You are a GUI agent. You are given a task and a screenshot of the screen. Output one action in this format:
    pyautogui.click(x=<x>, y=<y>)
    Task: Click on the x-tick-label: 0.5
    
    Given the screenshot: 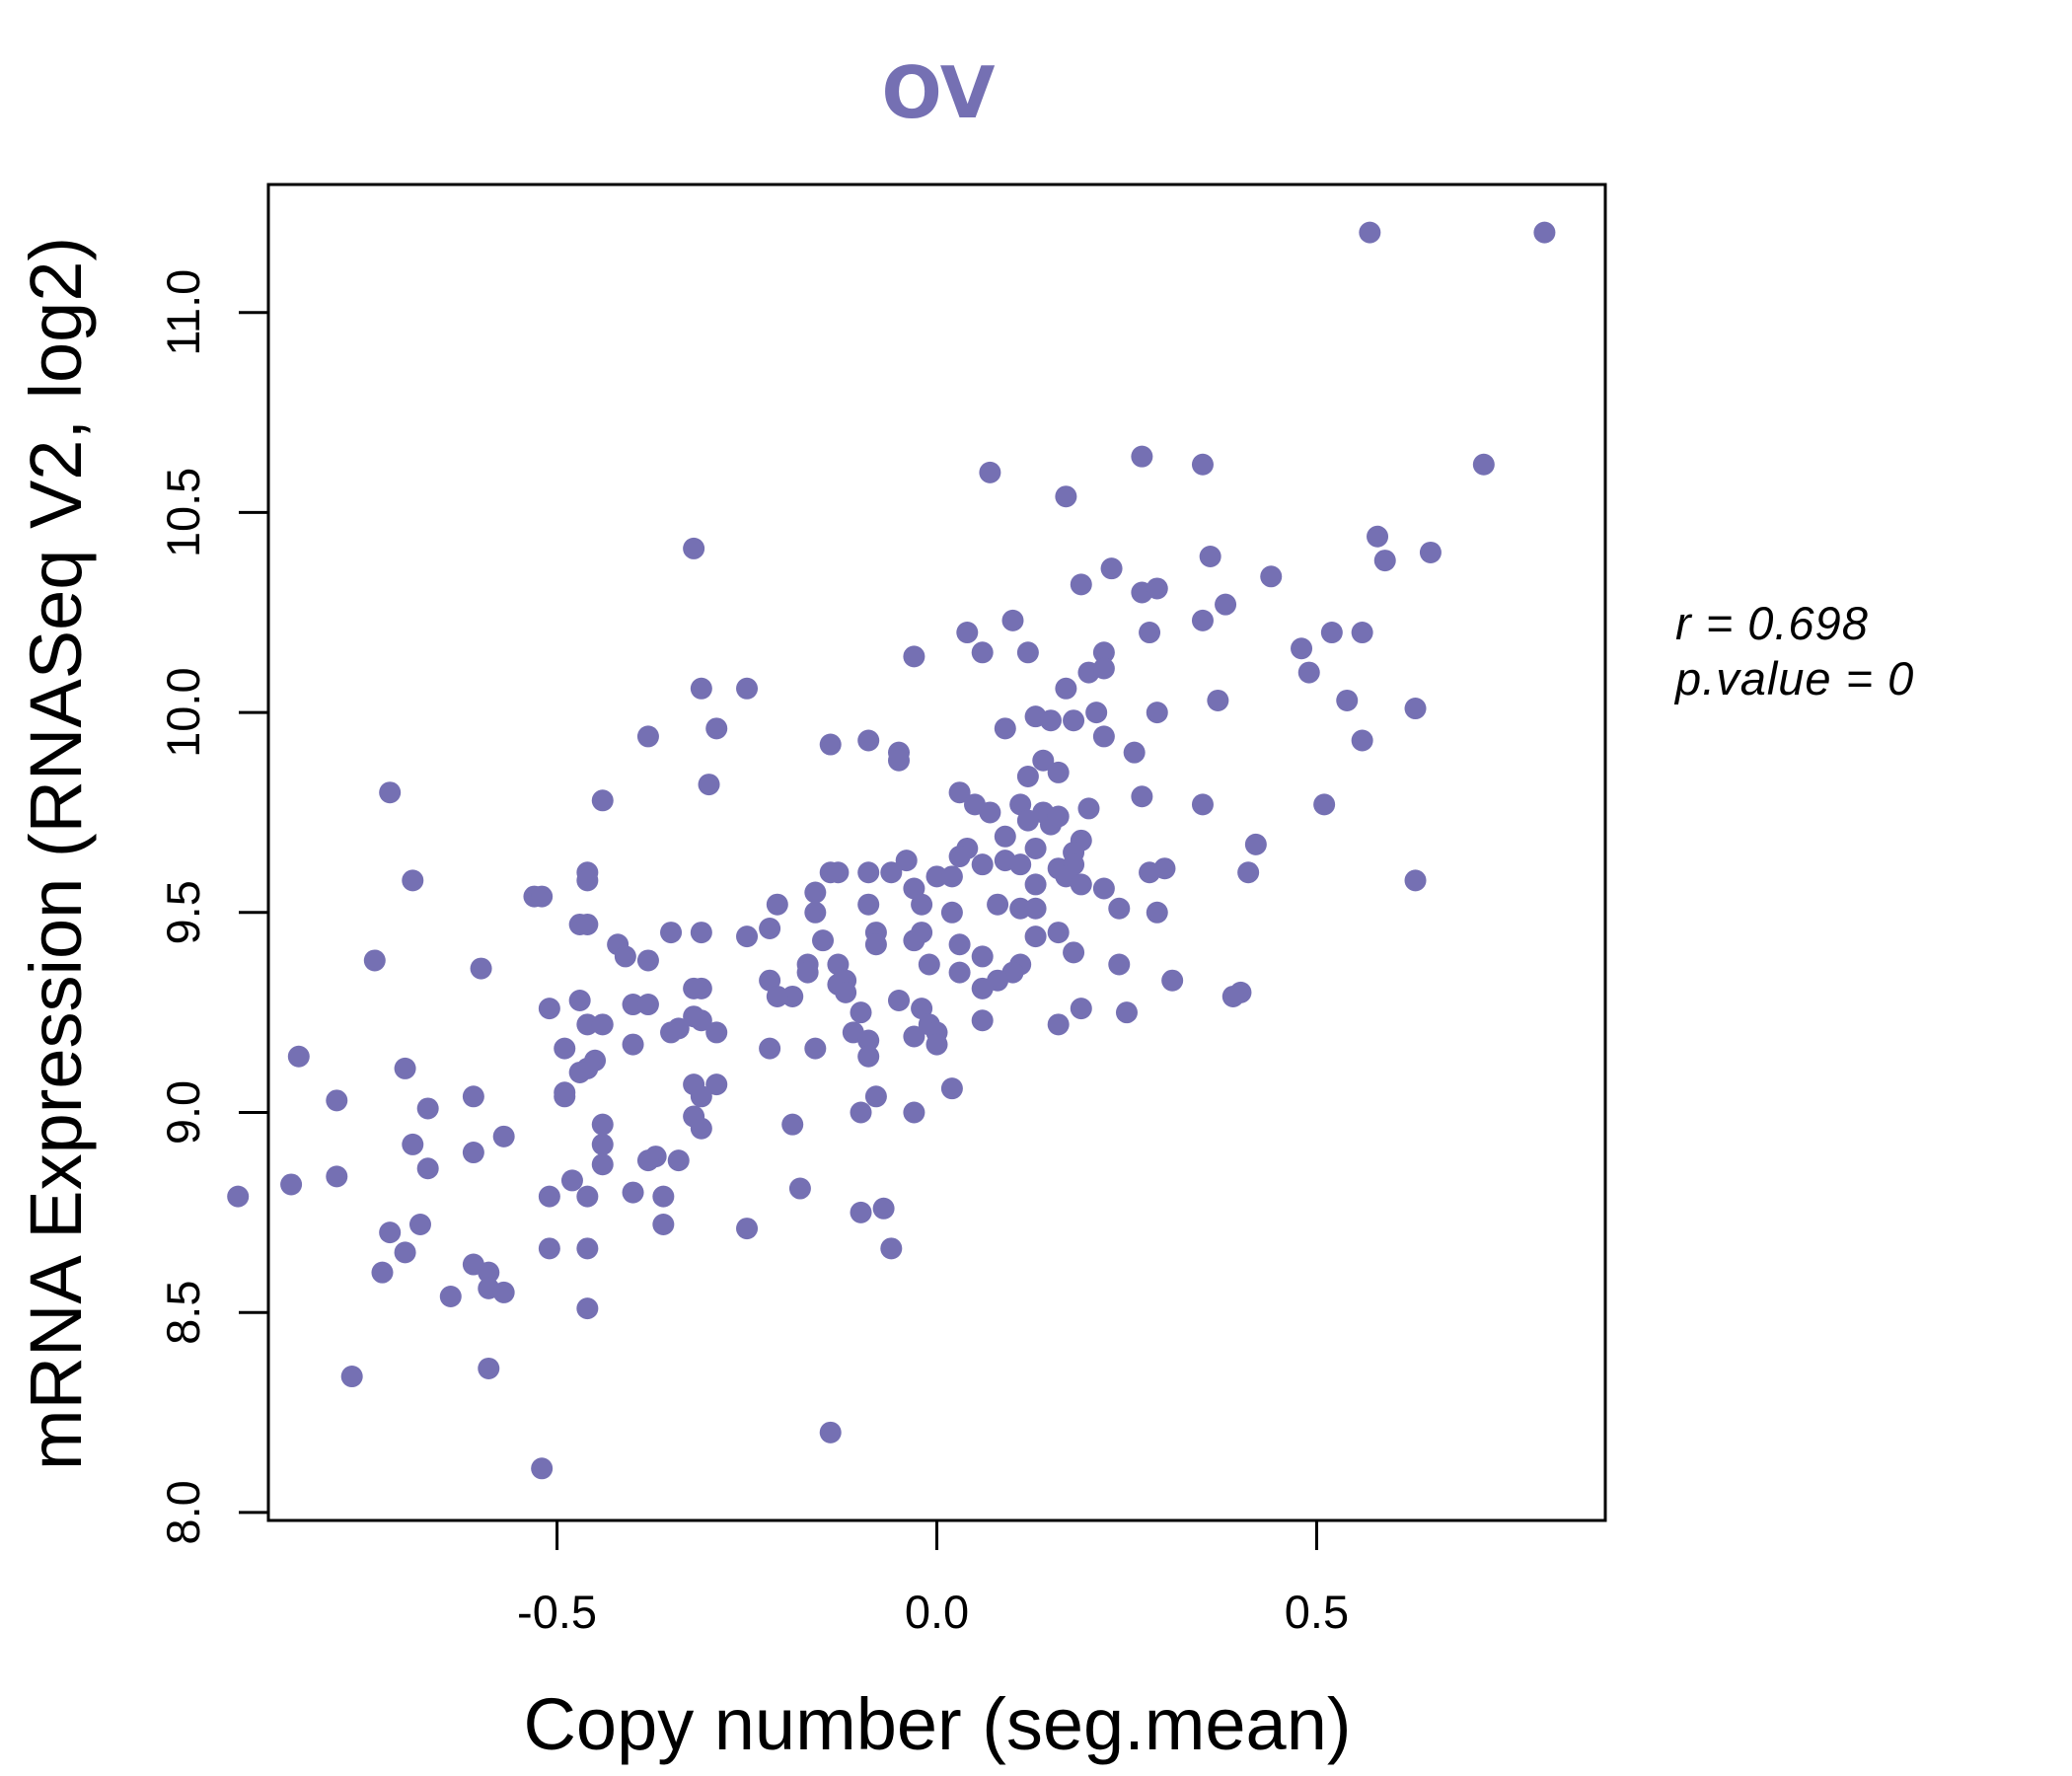 What is the action you would take?
    pyautogui.click(x=1317, y=1612)
    